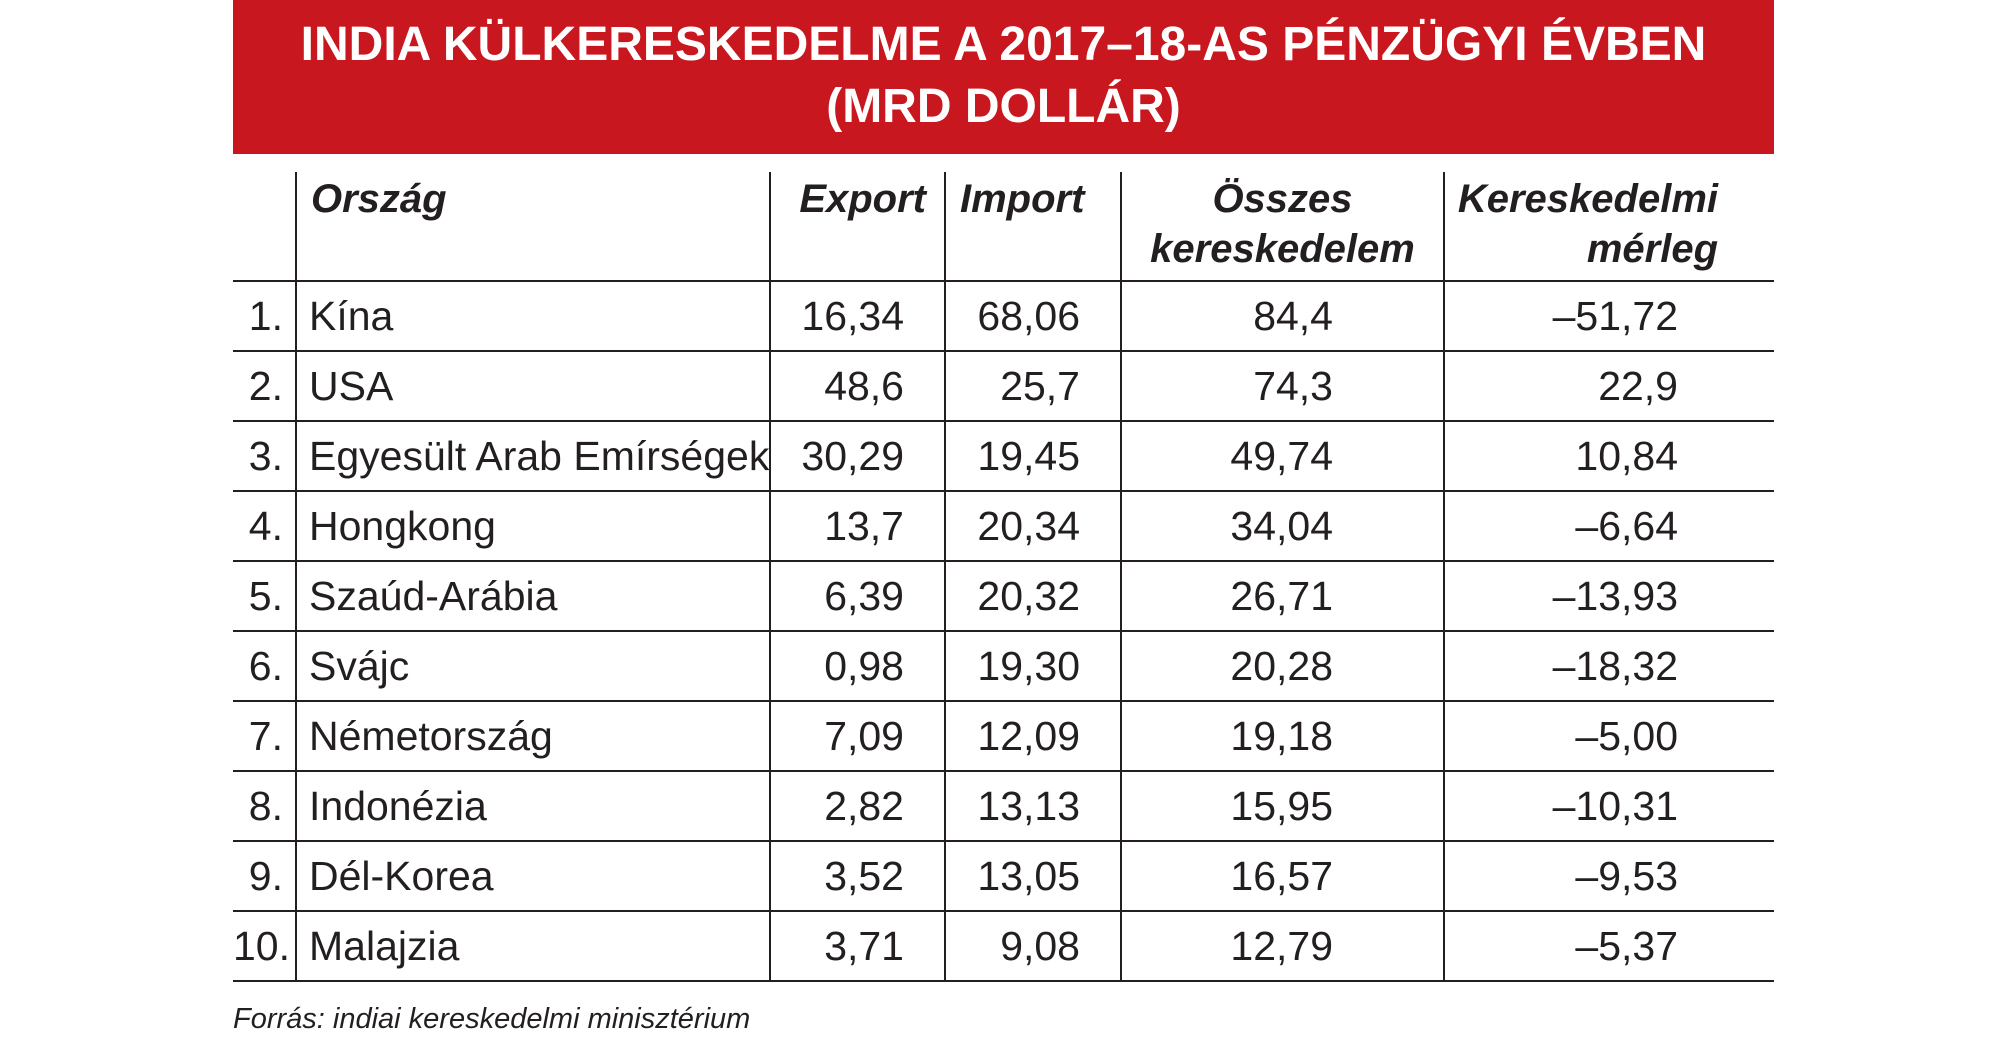 The image size is (2000, 1044). What do you see at coordinates (265, 735) in the screenshot?
I see `cell-rank: 7.` at bounding box center [265, 735].